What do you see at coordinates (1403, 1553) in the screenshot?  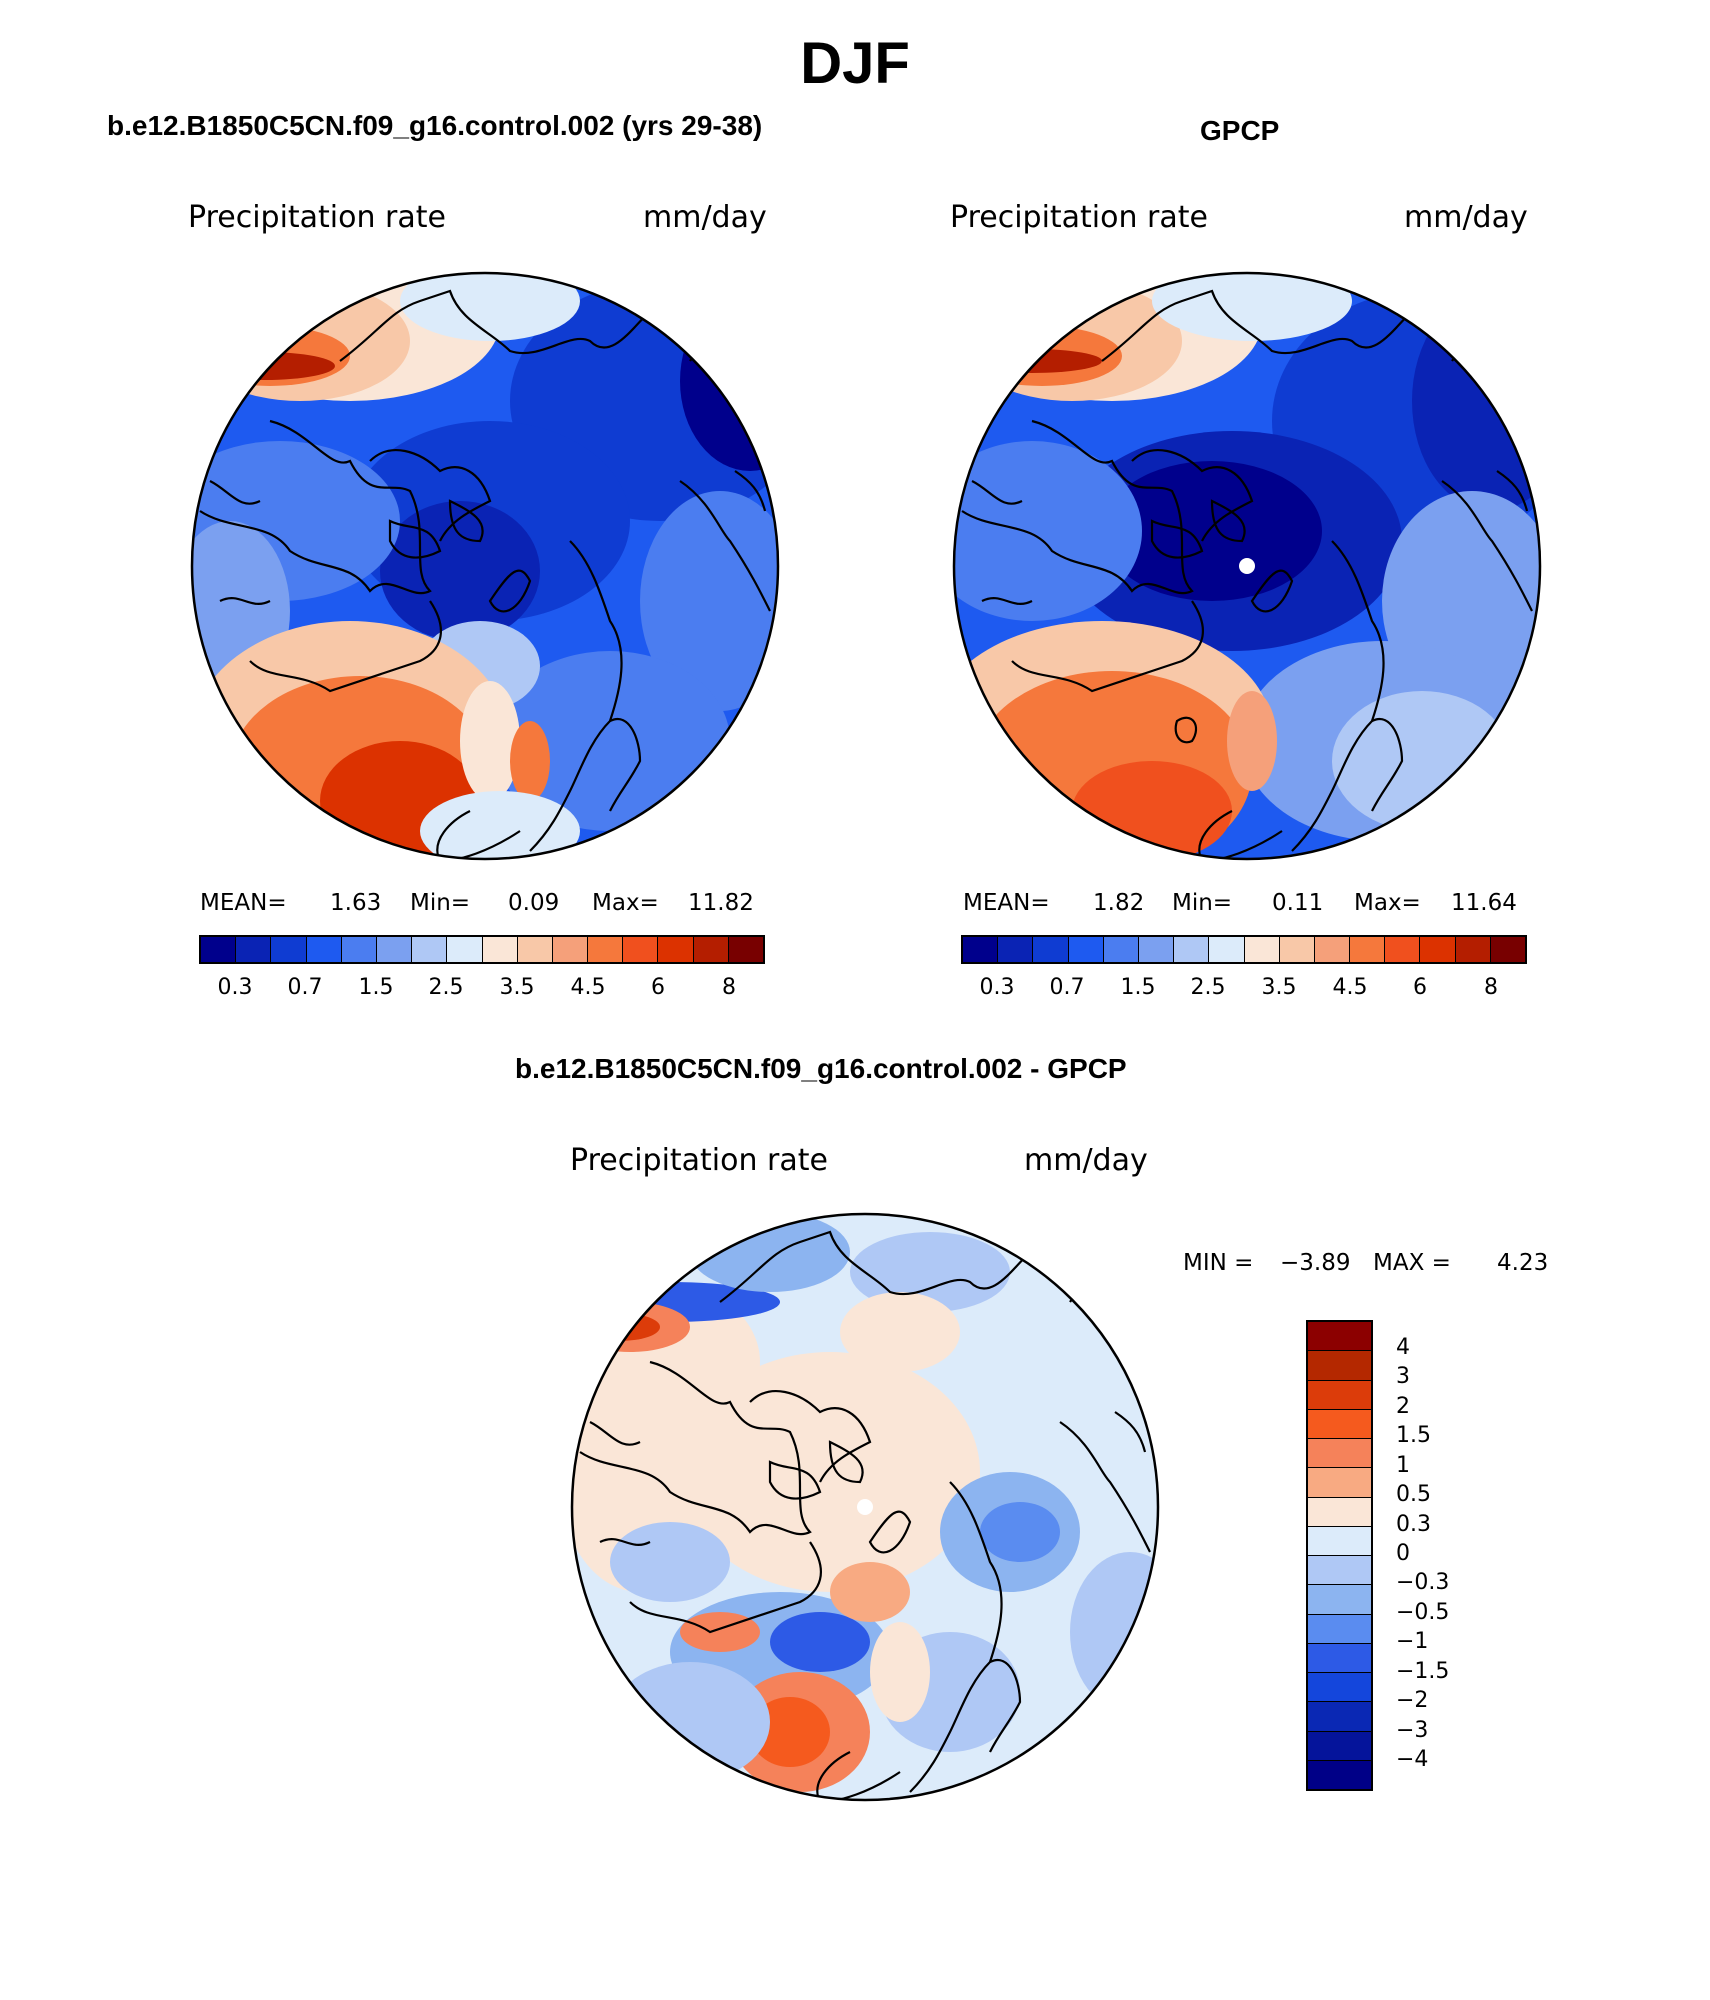 I see `diff-tick: 0` at bounding box center [1403, 1553].